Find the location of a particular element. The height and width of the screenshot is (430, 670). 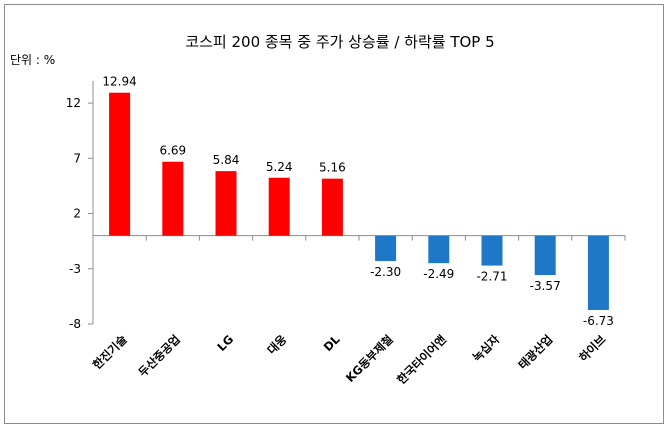

category-label-7: 한국타이어앤 is located at coordinates (421, 359).